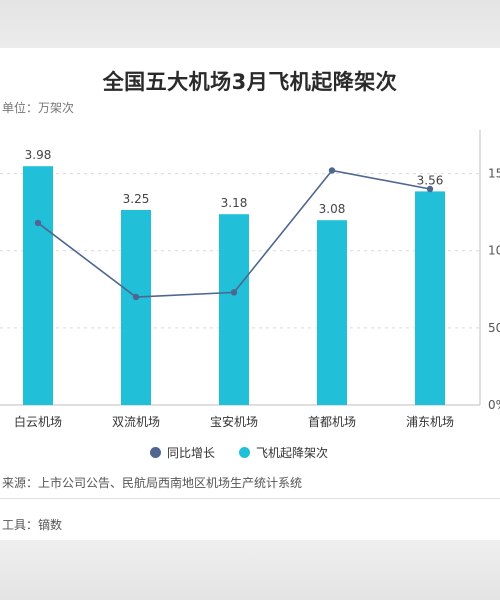 The height and width of the screenshot is (600, 500). I want to click on background-bottom, so click(250, 570).